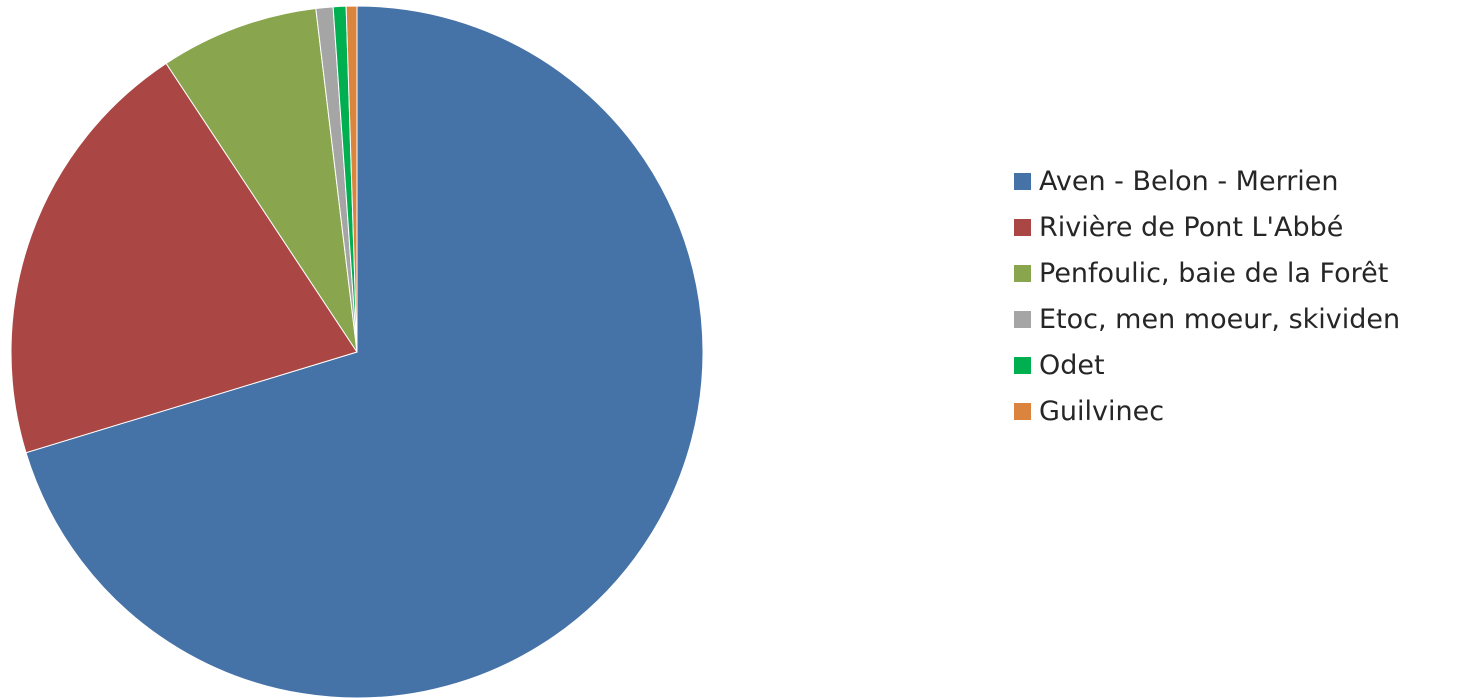 This screenshot has width=1476, height=698. What do you see at coordinates (1239, 411) in the screenshot?
I see `legend-item-guilvinec: Guilvinec` at bounding box center [1239, 411].